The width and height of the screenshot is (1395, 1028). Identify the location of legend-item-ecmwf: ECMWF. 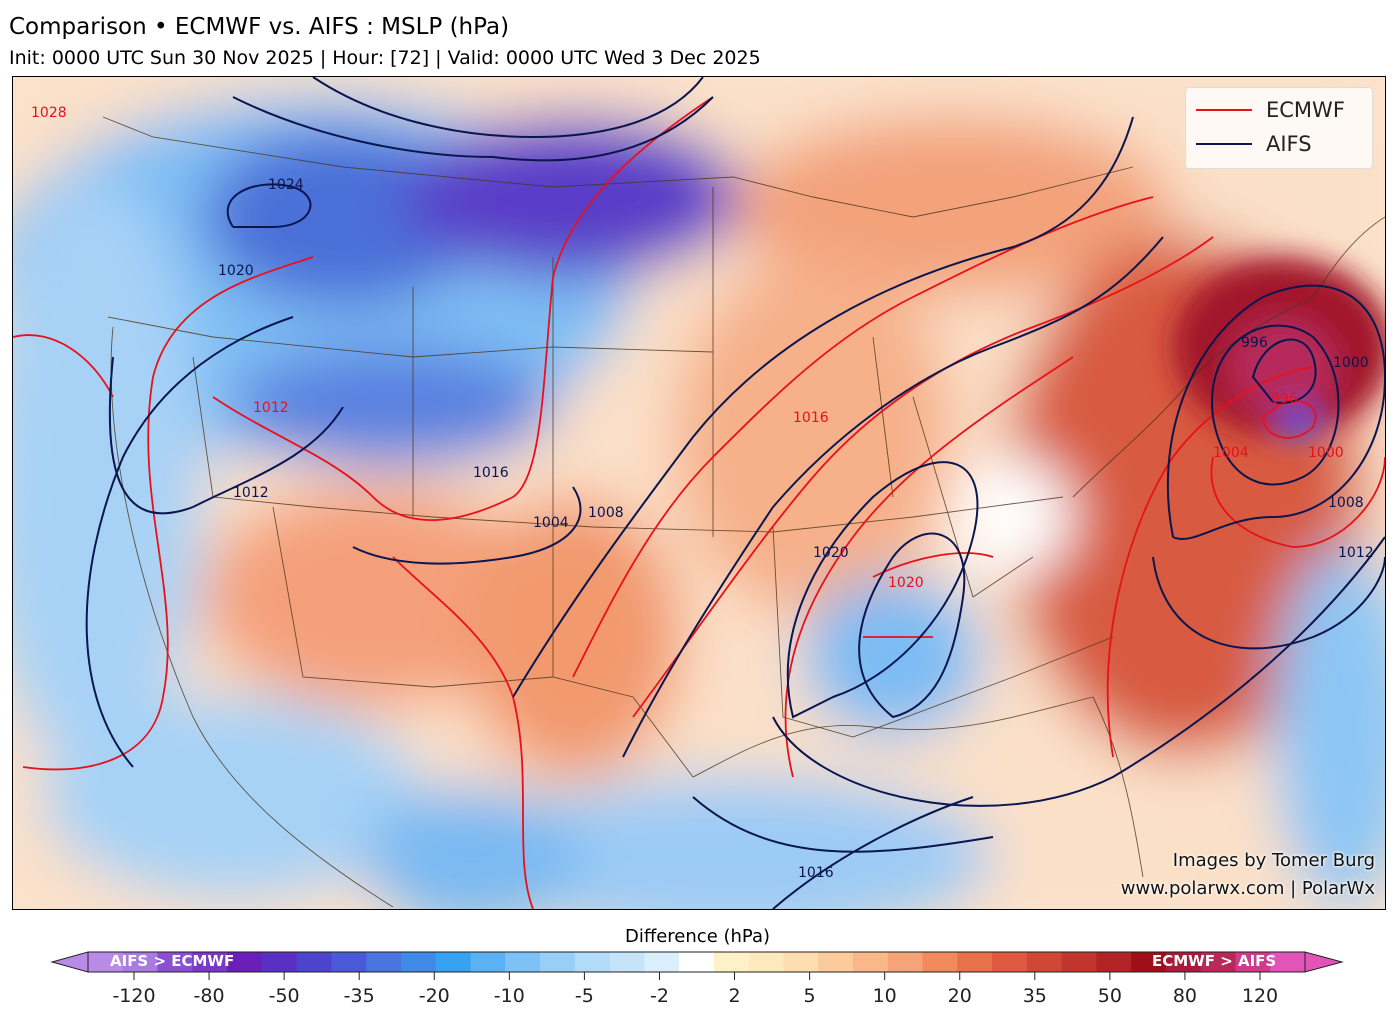
(1270, 110).